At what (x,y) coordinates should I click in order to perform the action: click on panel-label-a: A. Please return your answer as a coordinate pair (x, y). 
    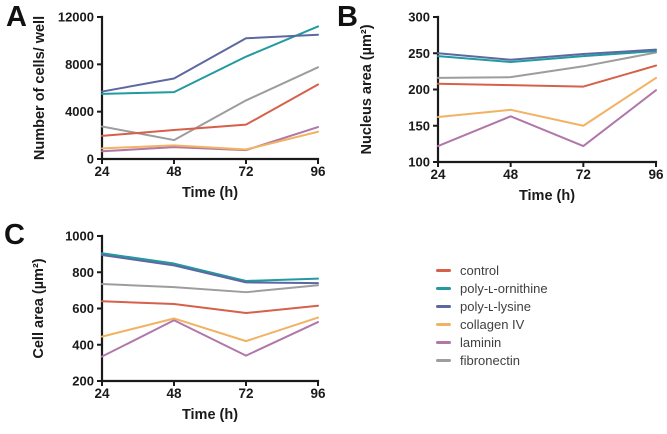
    Looking at the image, I should click on (16, 17).